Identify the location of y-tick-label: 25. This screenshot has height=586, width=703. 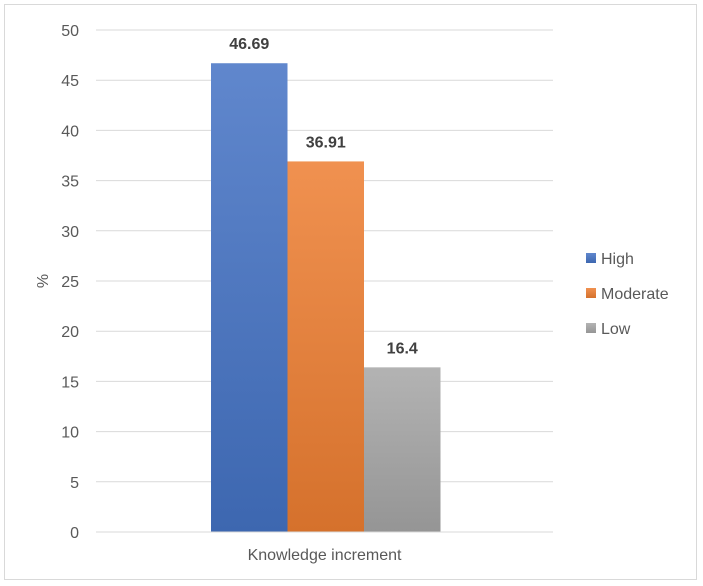
(70, 282).